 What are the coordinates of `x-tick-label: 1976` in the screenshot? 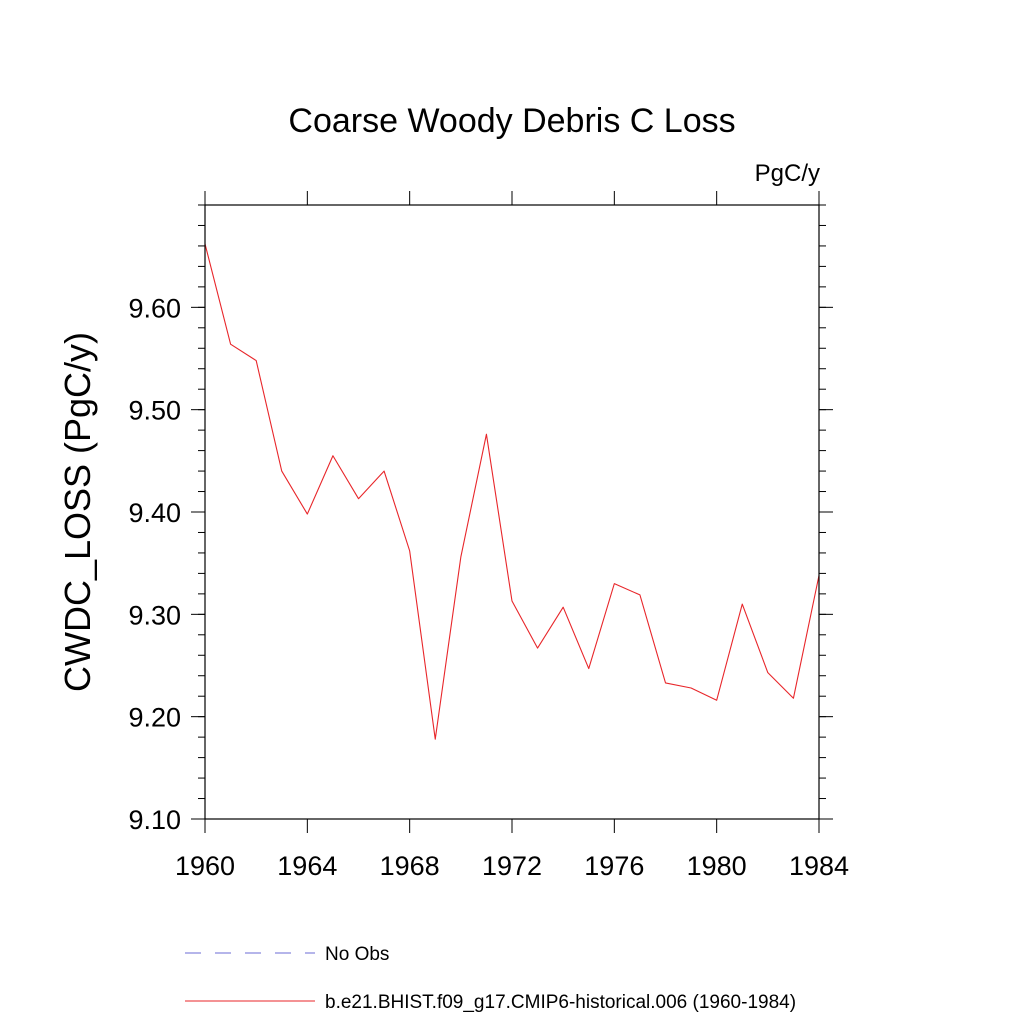 It's located at (614, 866).